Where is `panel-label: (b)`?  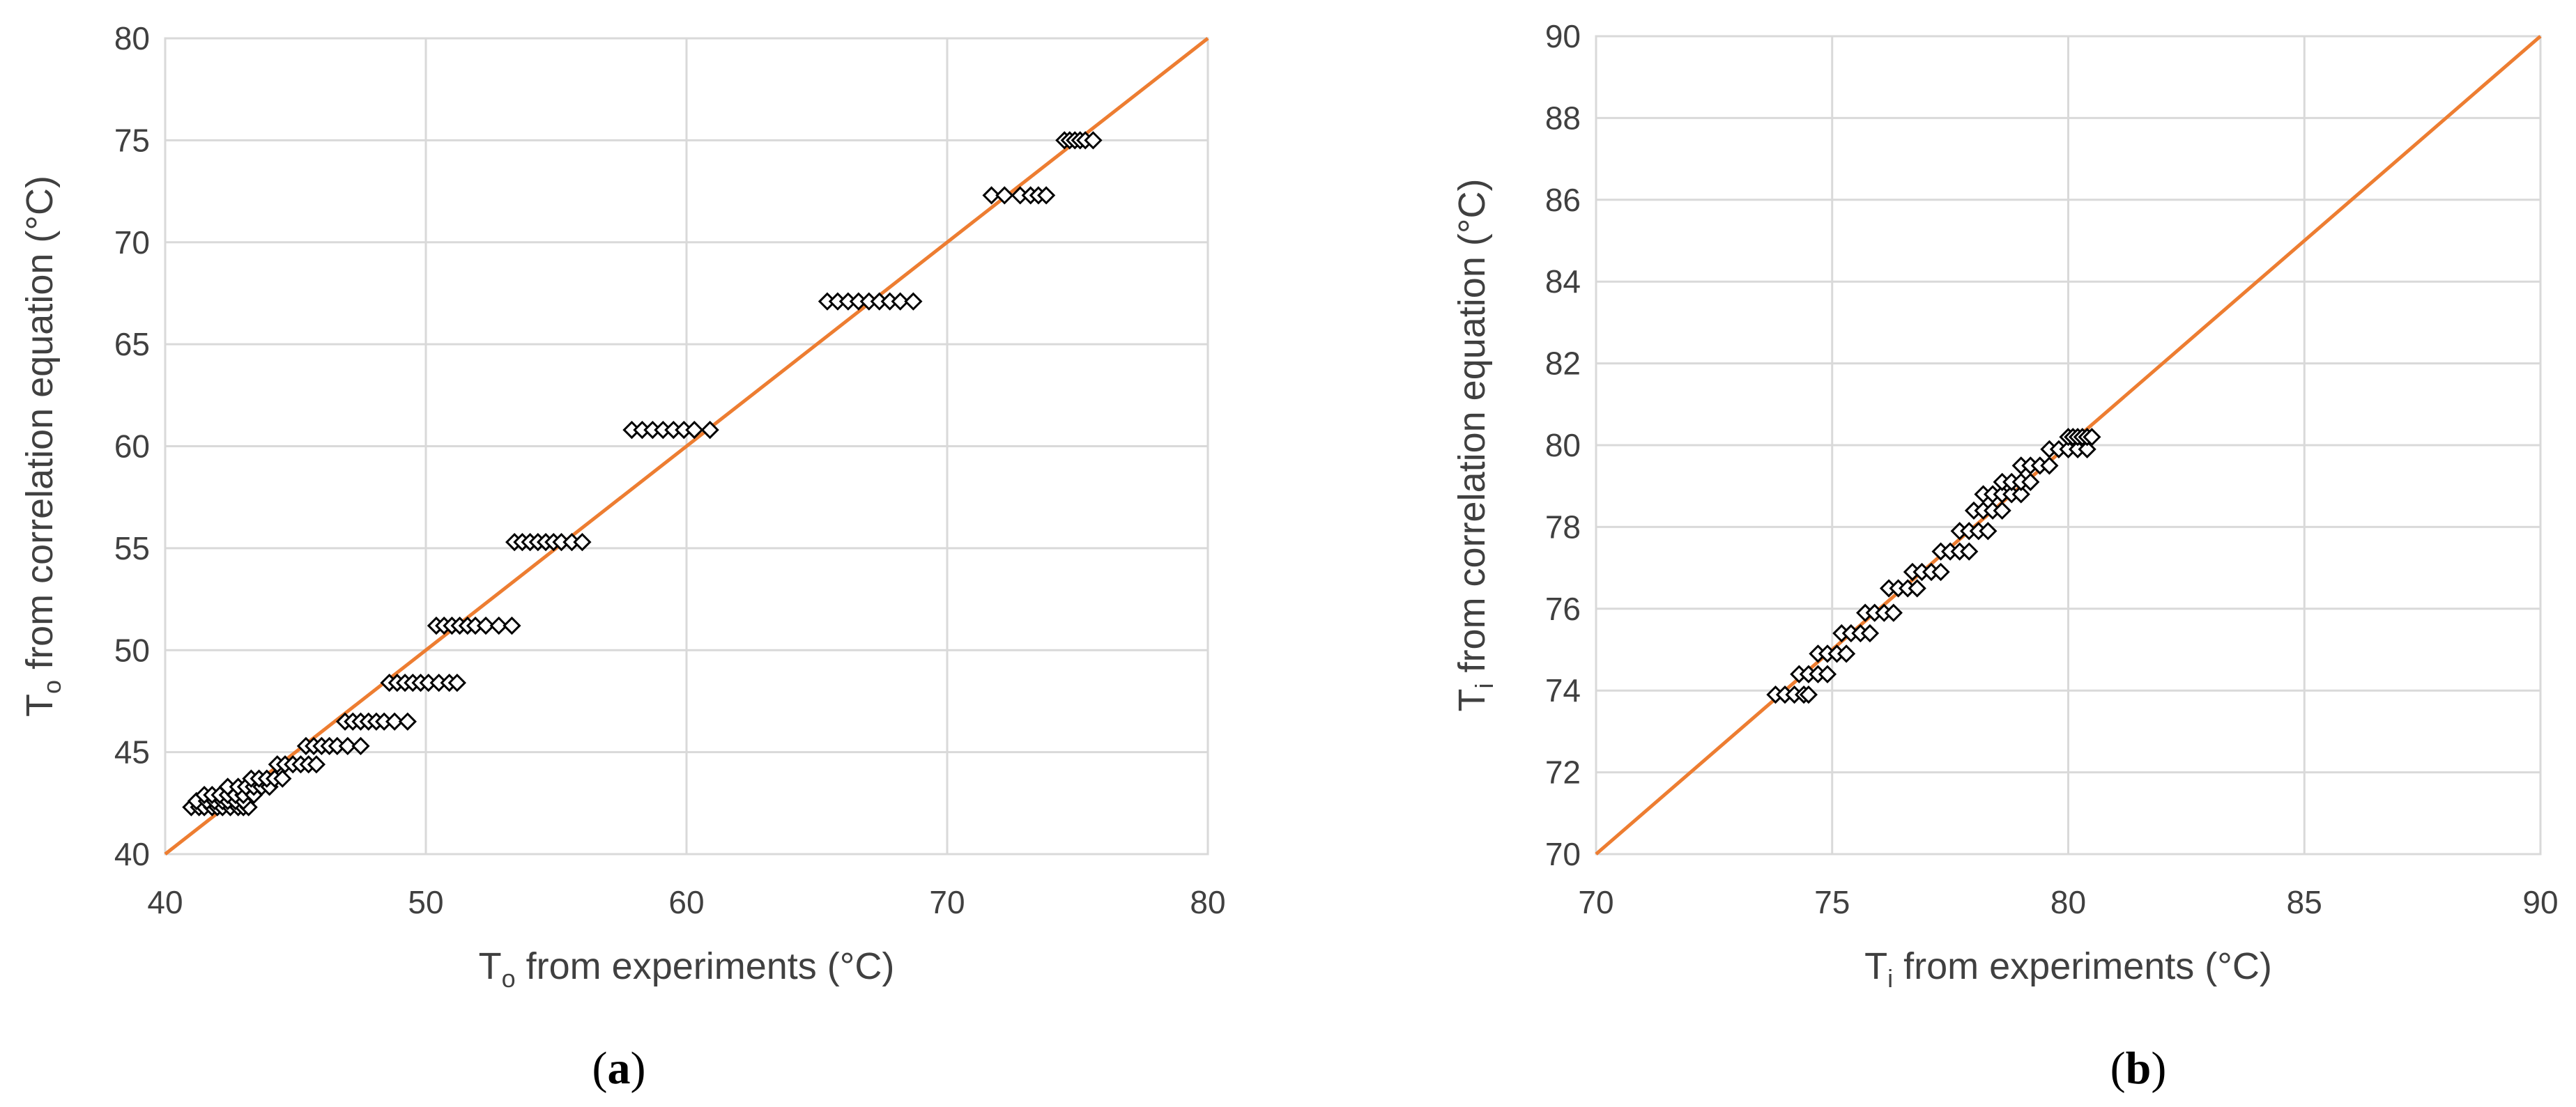
panel-label: (b) is located at coordinates (2138, 1068).